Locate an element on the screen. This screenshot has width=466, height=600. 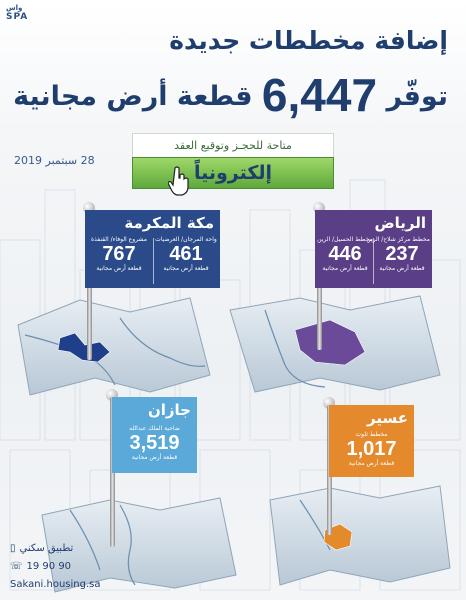
hand-cursor-icon is located at coordinates (178, 181).